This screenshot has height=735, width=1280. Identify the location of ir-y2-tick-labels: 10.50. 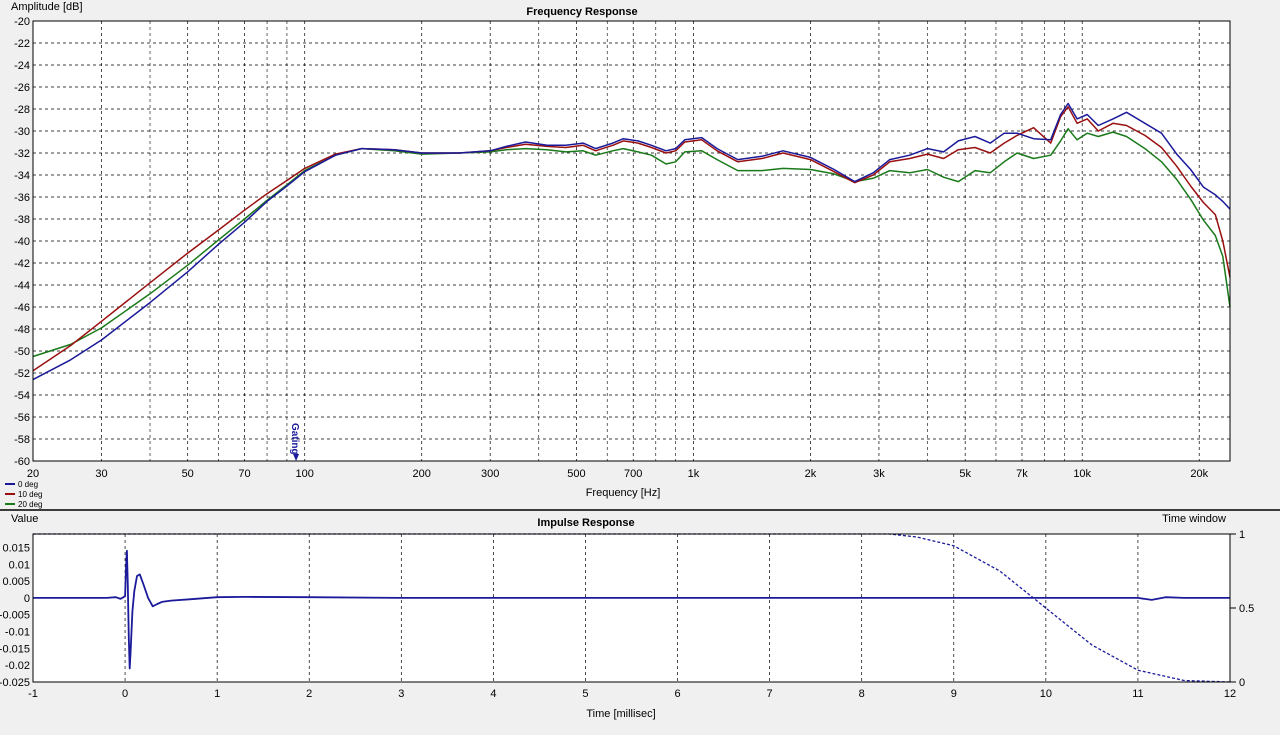
(1242, 609).